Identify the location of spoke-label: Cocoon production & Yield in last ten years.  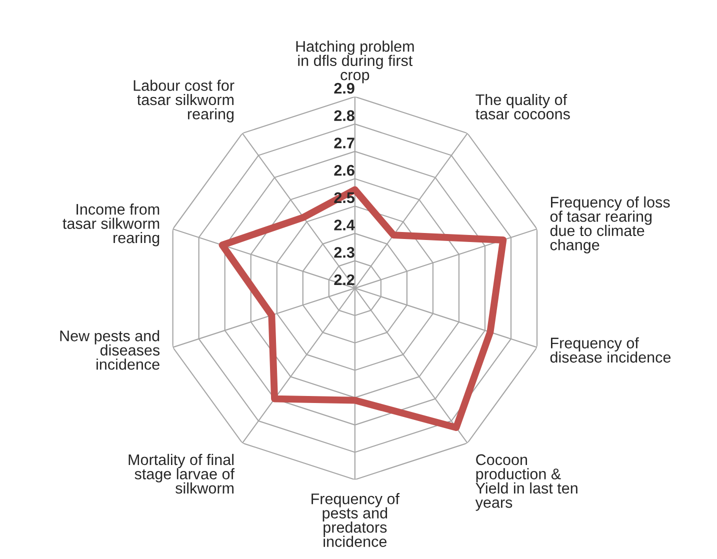
(526, 482).